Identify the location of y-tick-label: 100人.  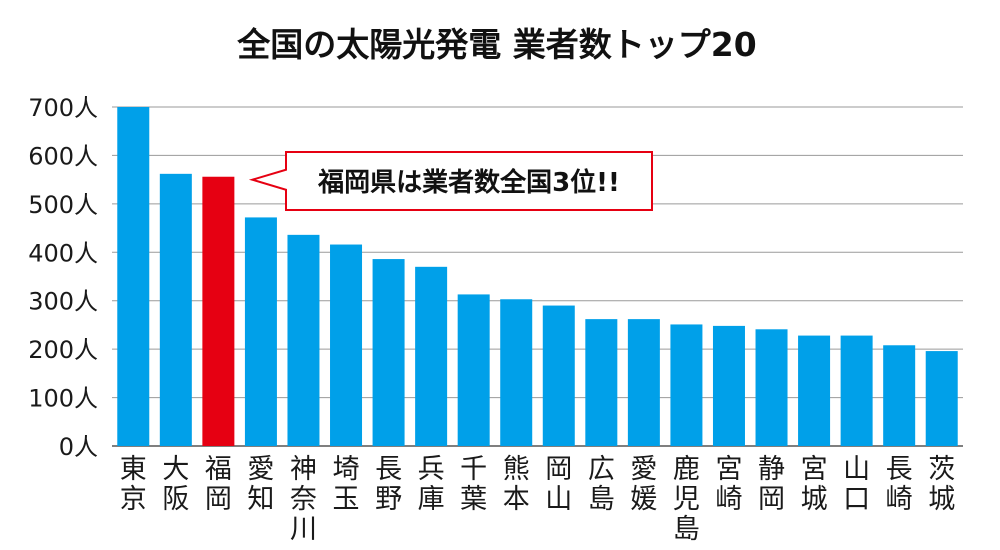
(63, 399).